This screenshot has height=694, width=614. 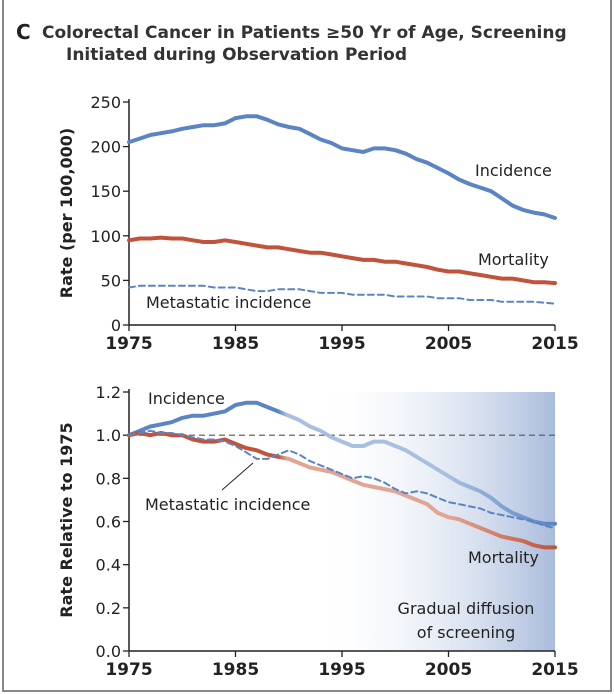 What do you see at coordinates (466, 632) in the screenshot?
I see `annotation-line-2: of screening` at bounding box center [466, 632].